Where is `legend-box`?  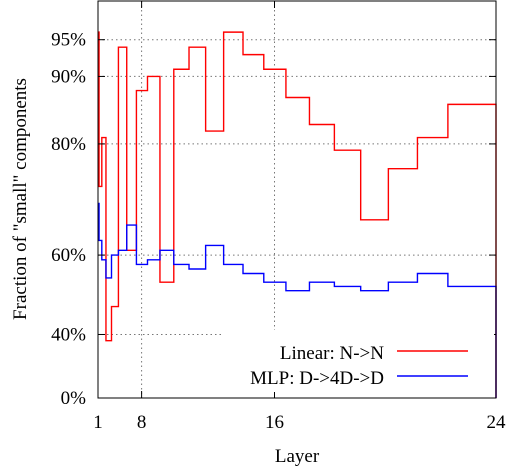
legend-box is located at coordinates (358, 361).